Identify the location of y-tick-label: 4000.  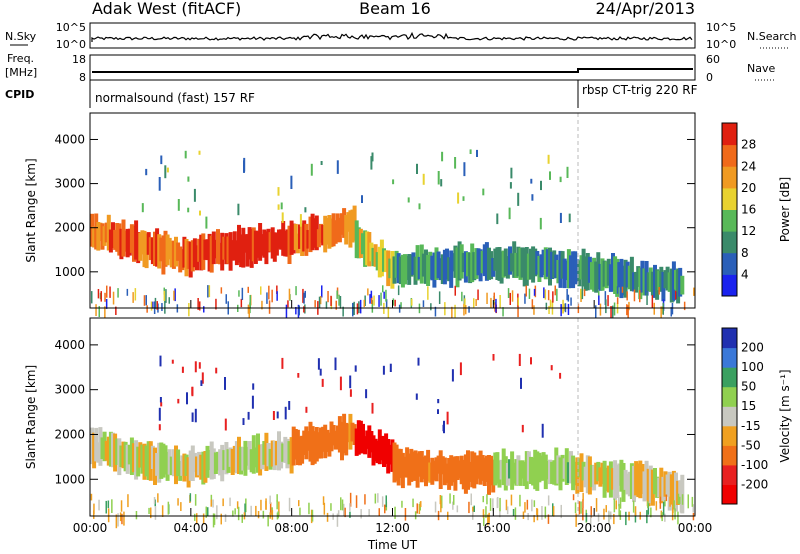
(69, 139).